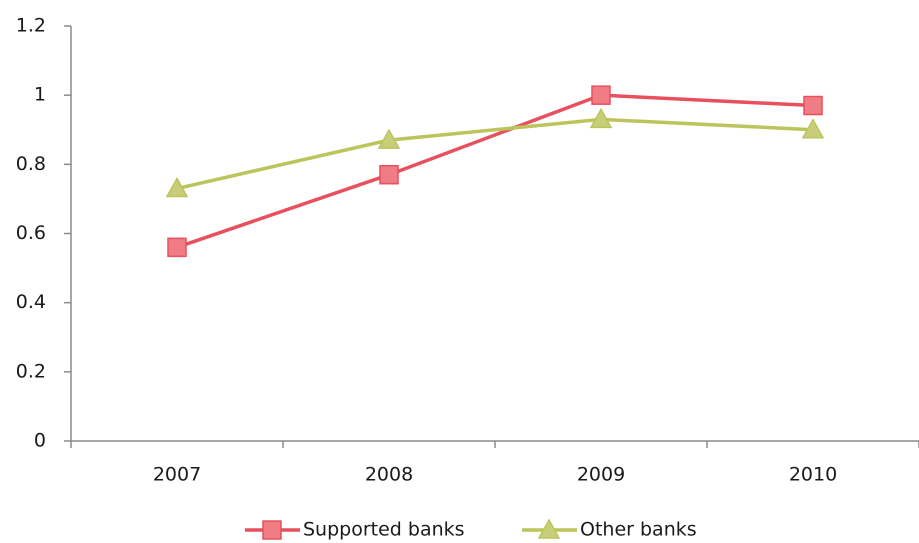 This screenshot has height=543, width=919. What do you see at coordinates (40, 441) in the screenshot?
I see `y-tick-label: 0` at bounding box center [40, 441].